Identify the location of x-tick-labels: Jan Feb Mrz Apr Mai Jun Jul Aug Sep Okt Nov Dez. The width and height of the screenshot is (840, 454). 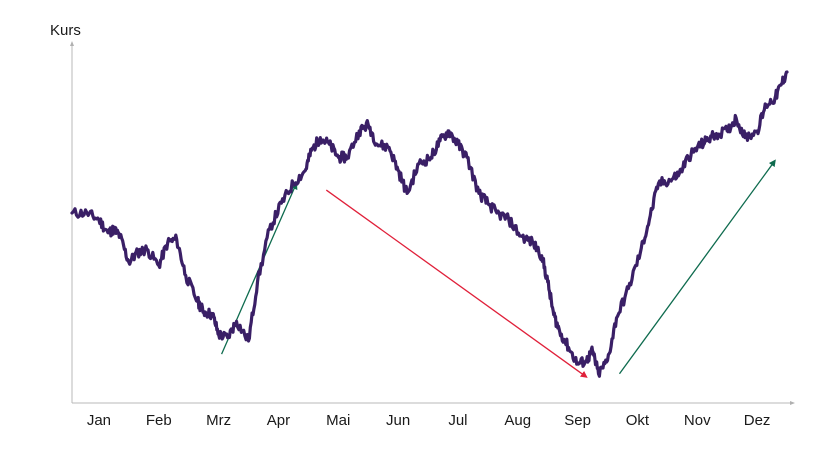
(429, 420).